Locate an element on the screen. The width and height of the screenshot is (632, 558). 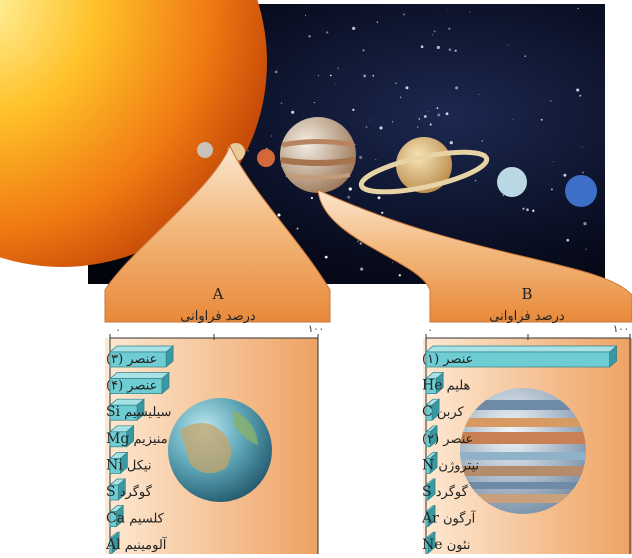
label-a-4: Ni نیکل is located at coordinates (128, 465).